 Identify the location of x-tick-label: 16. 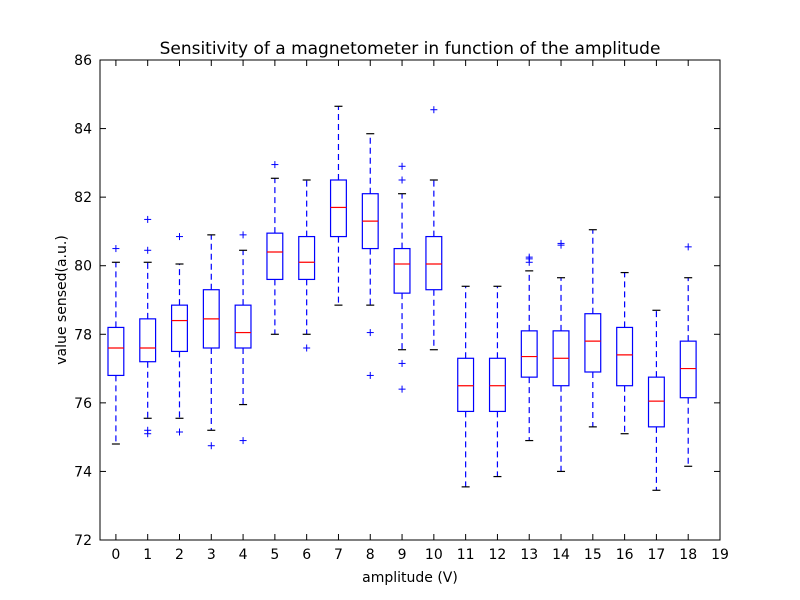
(625, 555).